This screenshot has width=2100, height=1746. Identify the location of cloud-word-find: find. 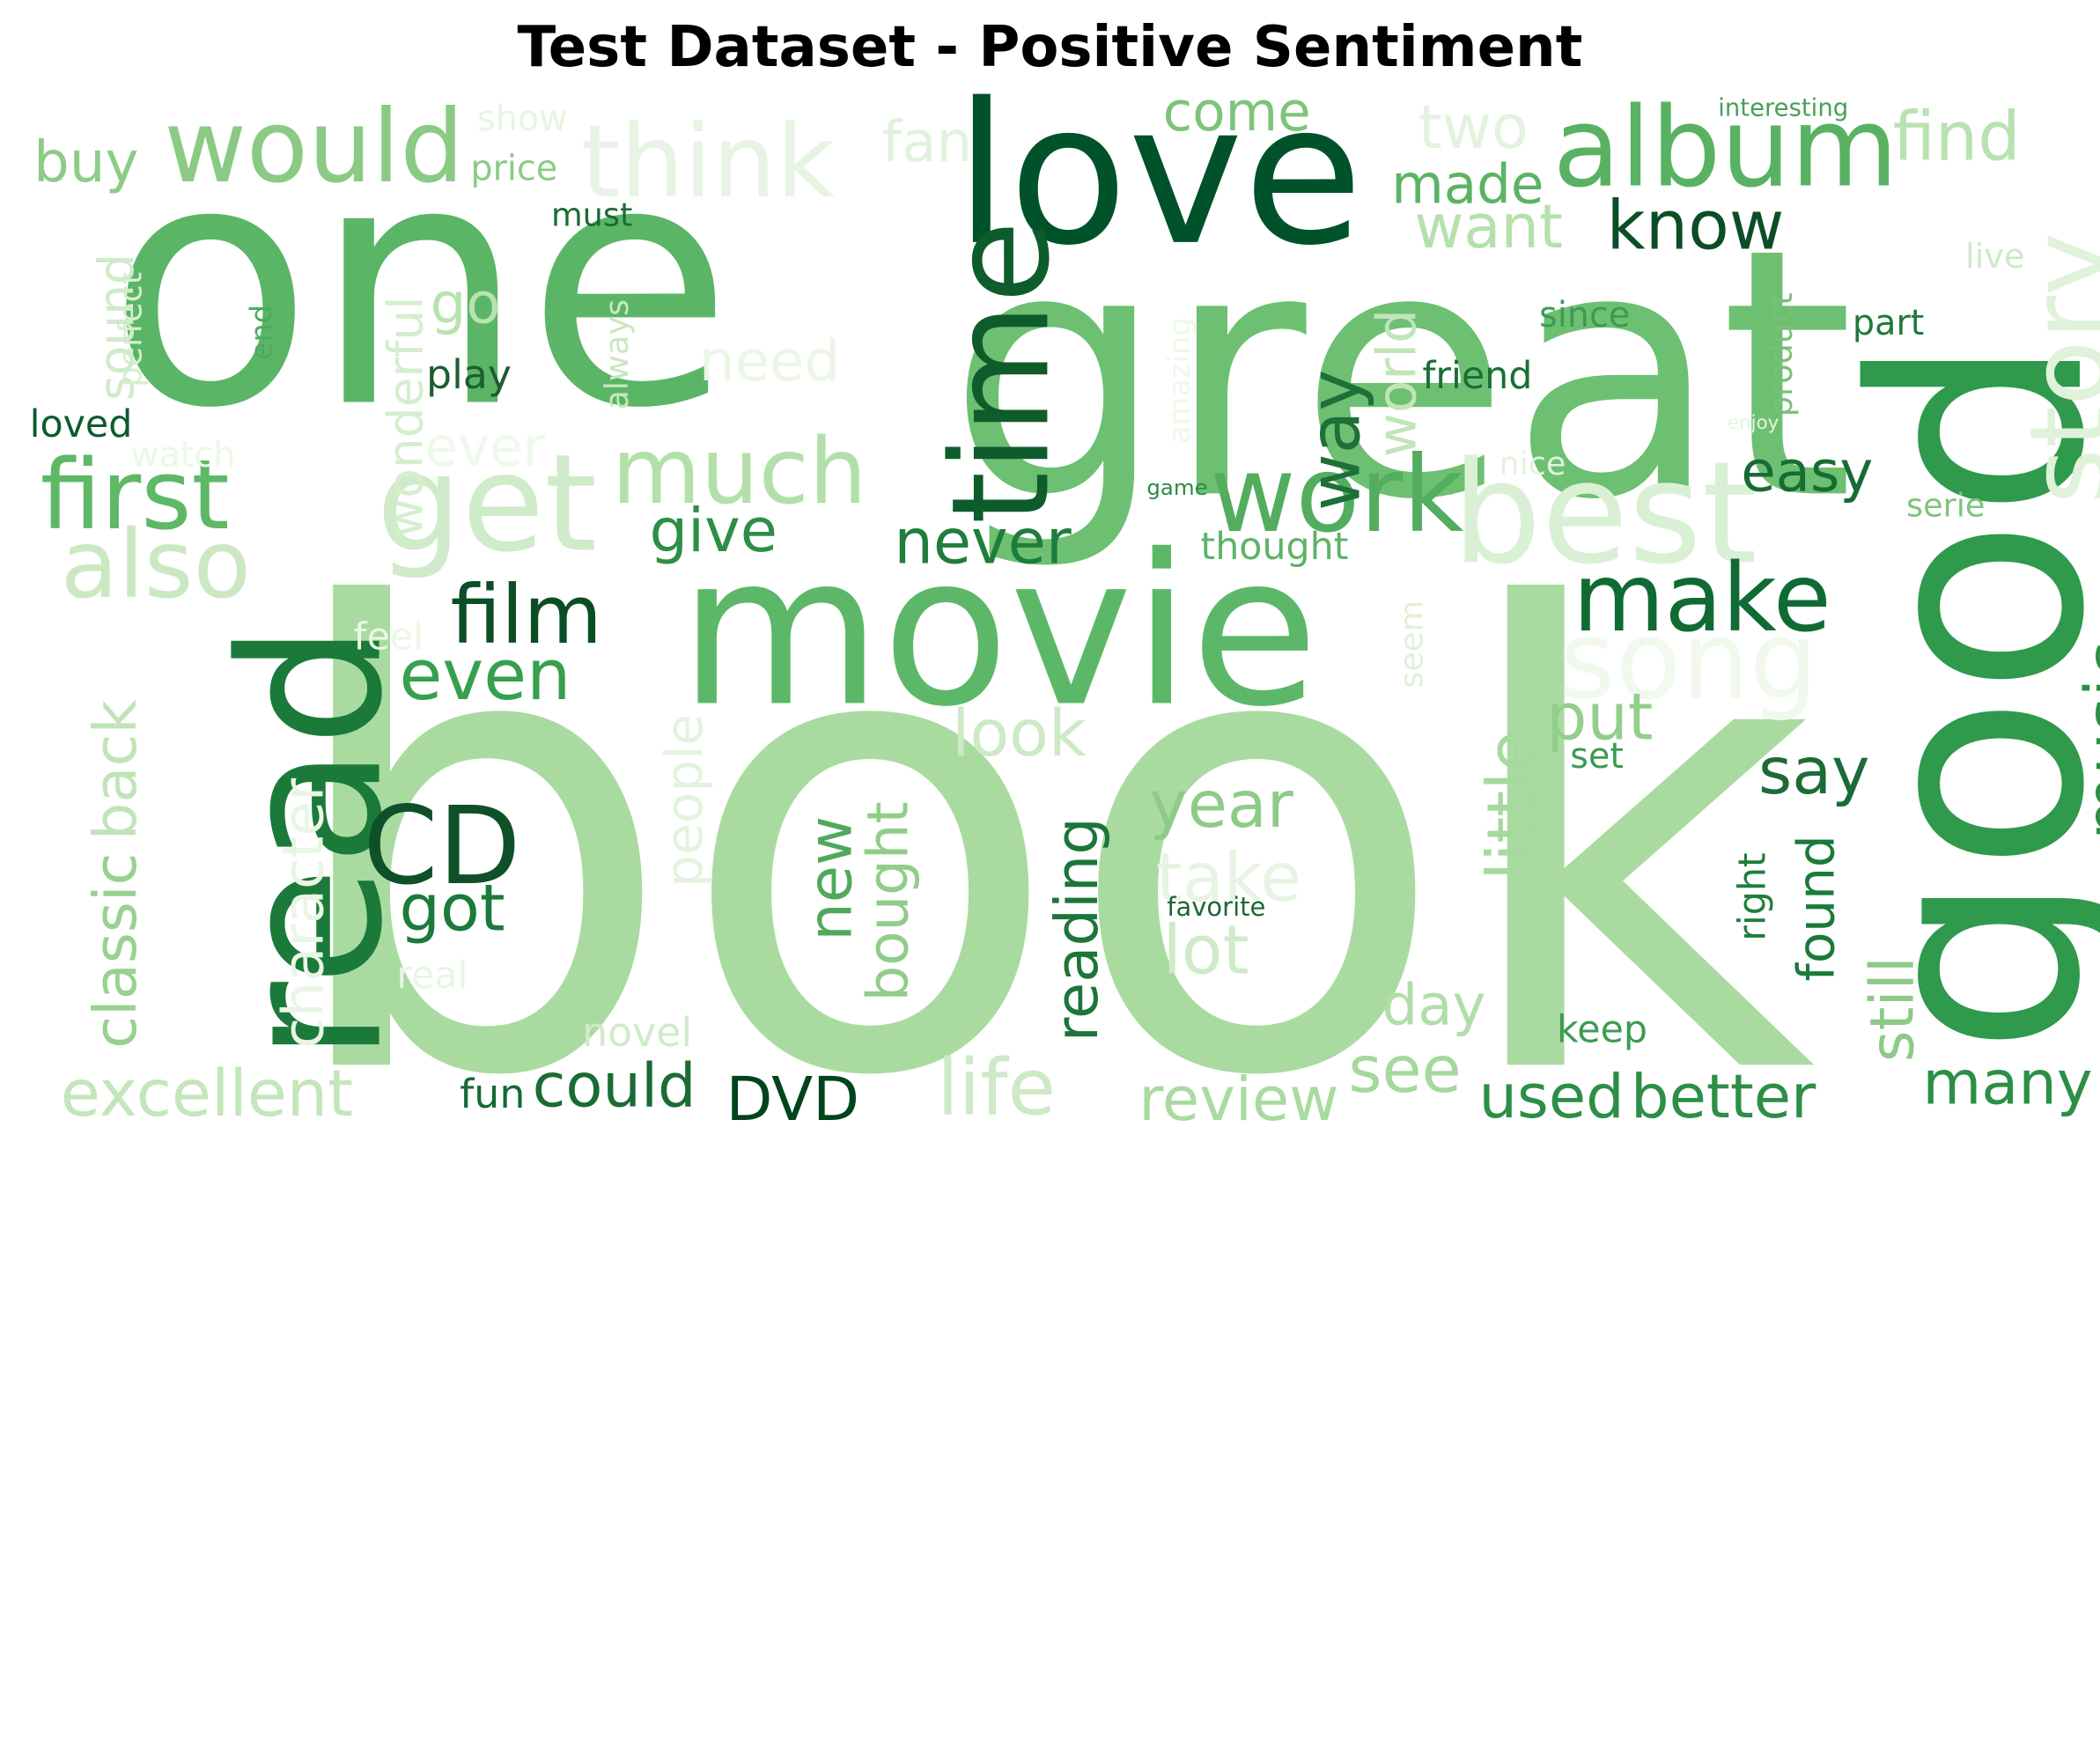
(1957, 137).